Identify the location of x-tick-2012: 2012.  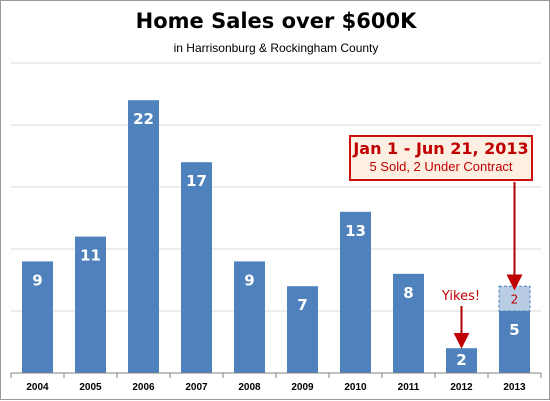
(461, 387).